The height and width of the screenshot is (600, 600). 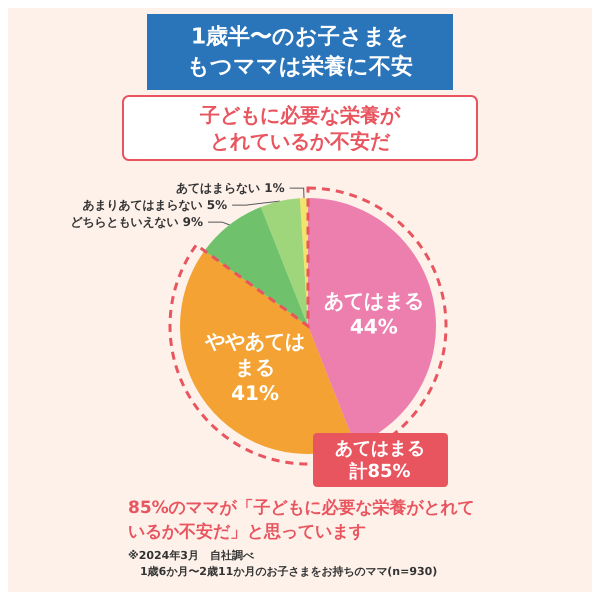 I want to click on data-label: 44%, so click(x=374, y=326).